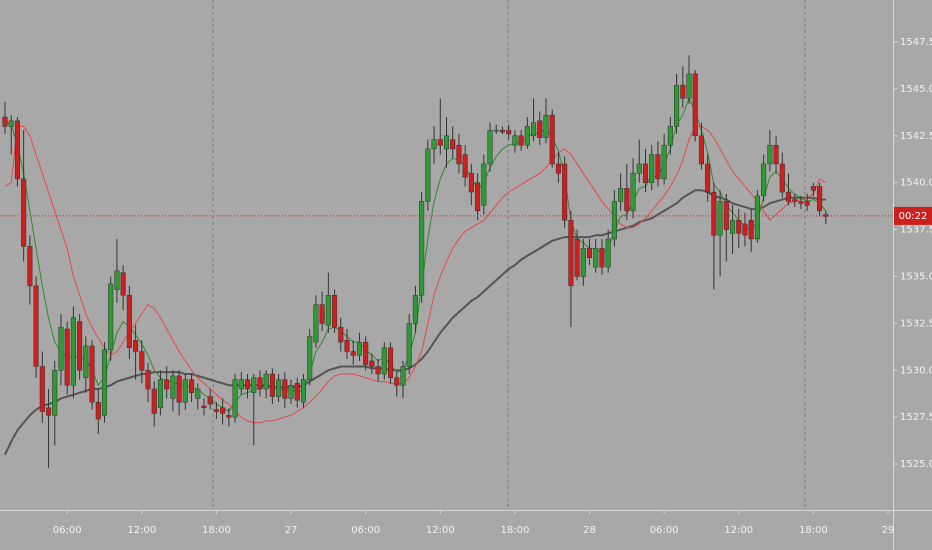 Image resolution: width=932 pixels, height=550 pixels. What do you see at coordinates (916, 183) in the screenshot?
I see `y-tick-label: 1540.00` at bounding box center [916, 183].